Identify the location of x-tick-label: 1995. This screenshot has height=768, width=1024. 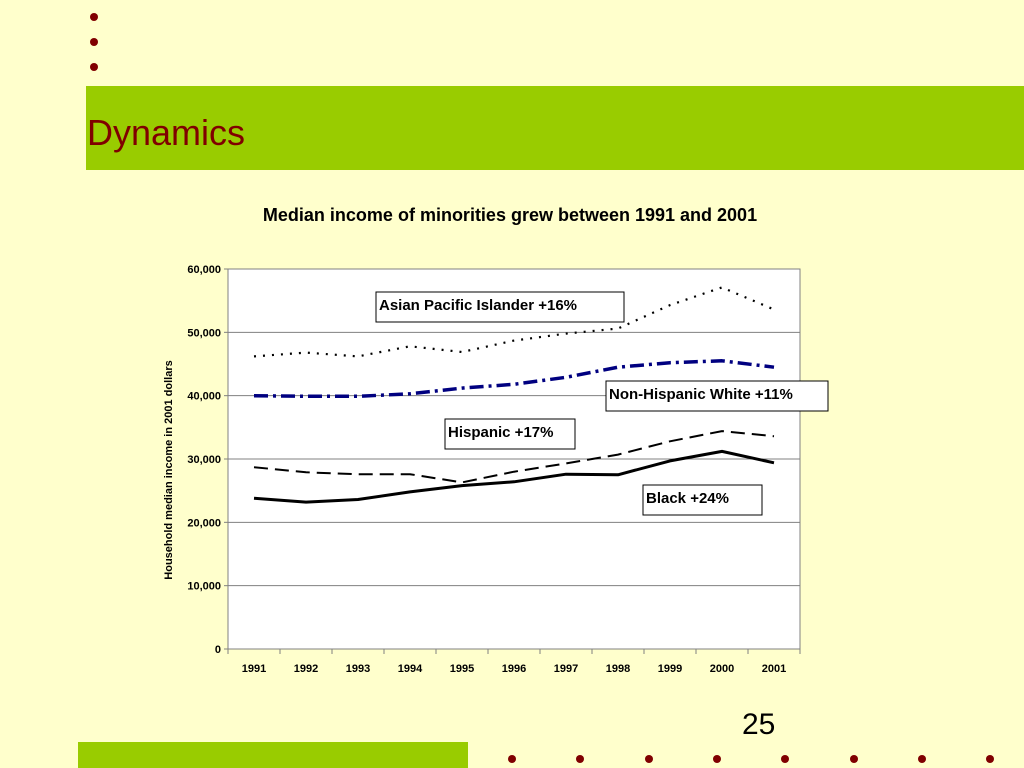
(462, 669).